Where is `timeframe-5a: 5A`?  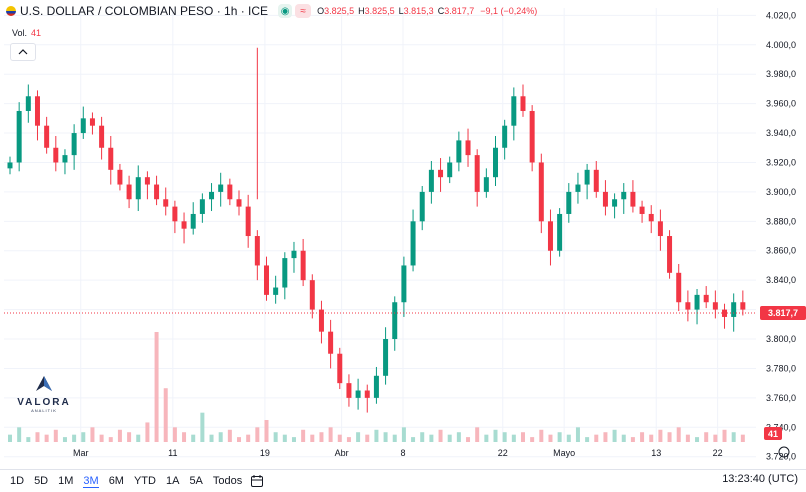 timeframe-5a: 5A is located at coordinates (196, 481).